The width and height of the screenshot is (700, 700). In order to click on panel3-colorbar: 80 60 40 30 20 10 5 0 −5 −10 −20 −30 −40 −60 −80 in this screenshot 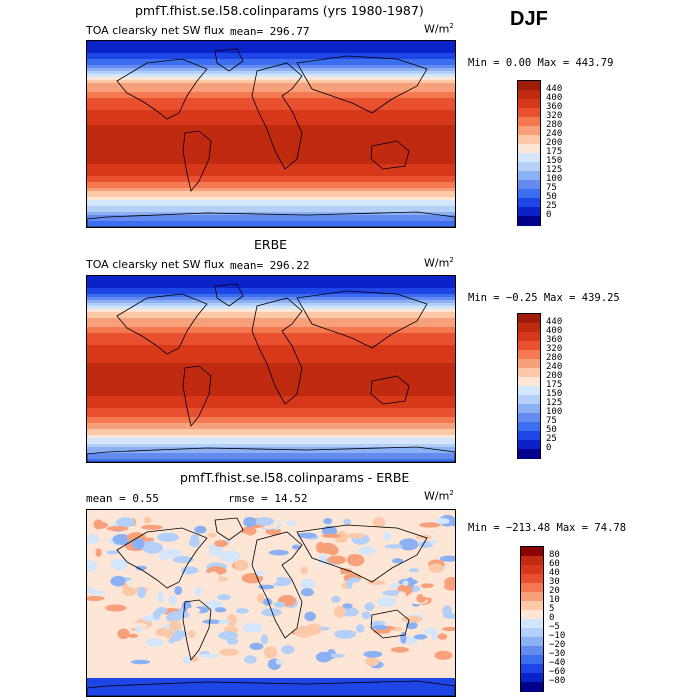, I will do `click(542, 619)`.